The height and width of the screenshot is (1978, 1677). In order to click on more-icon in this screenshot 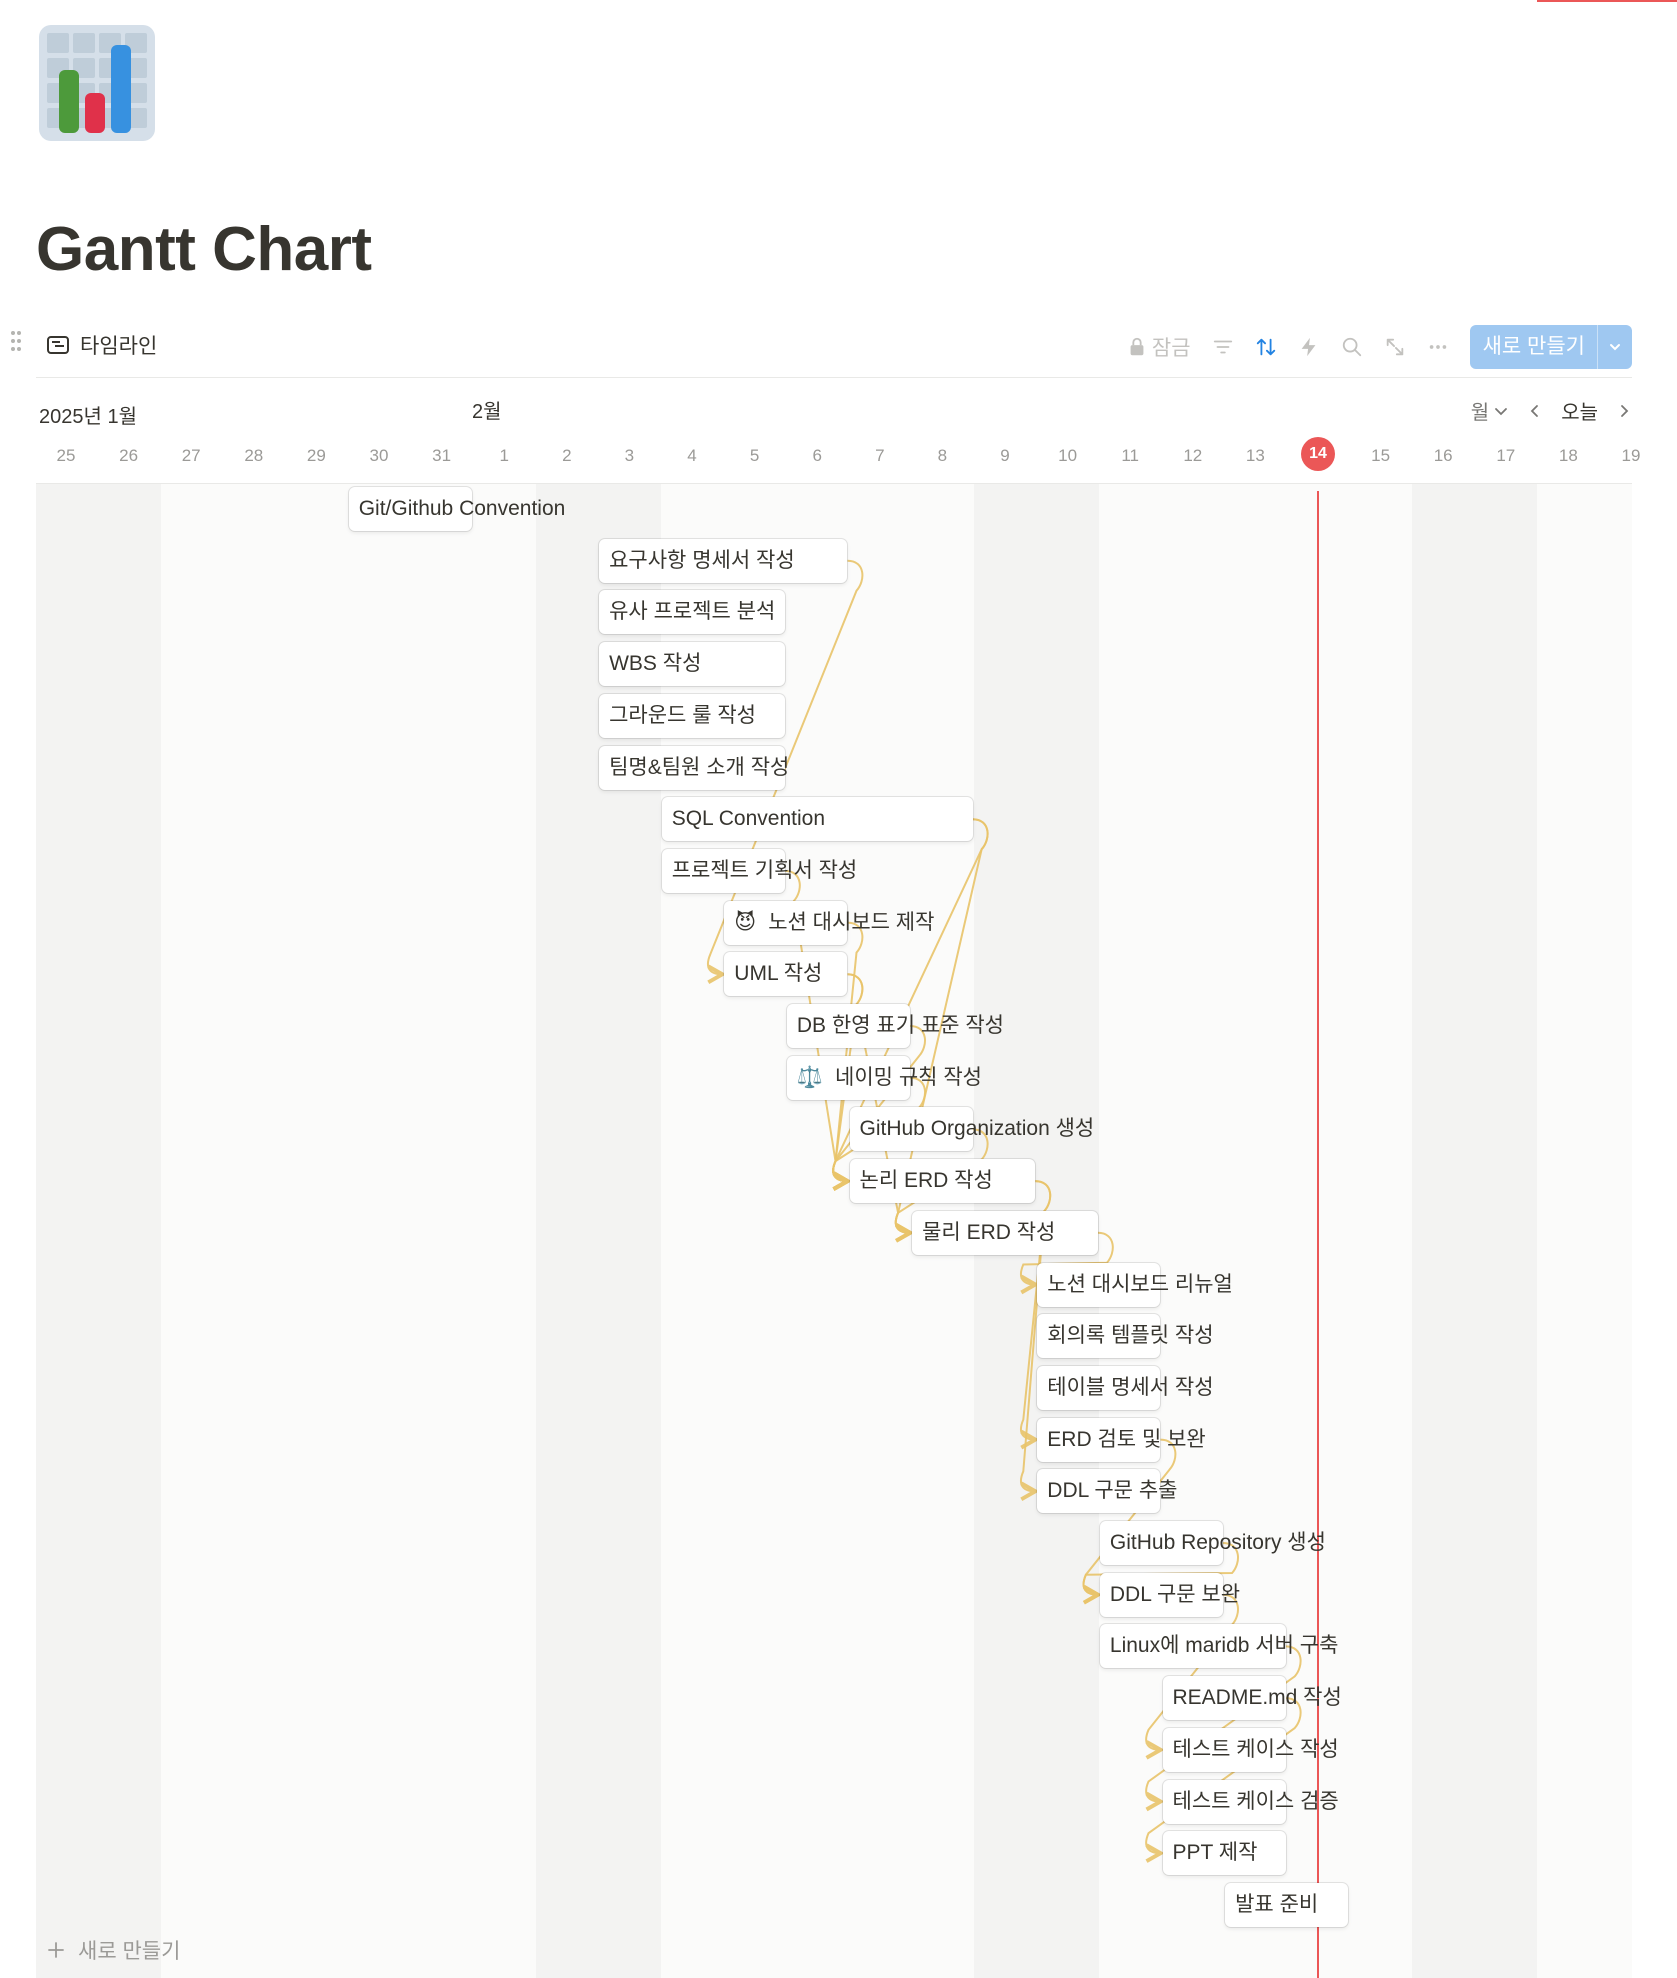, I will do `click(1437, 347)`.